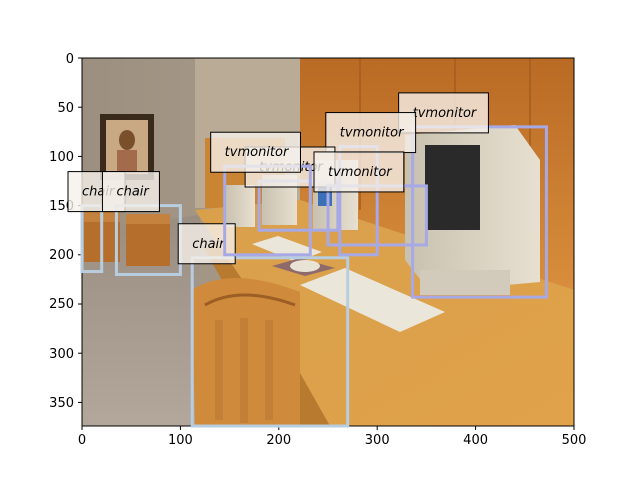 The height and width of the screenshot is (480, 640). Describe the element at coordinates (377, 440) in the screenshot. I see `x-tick-label: 300` at that location.